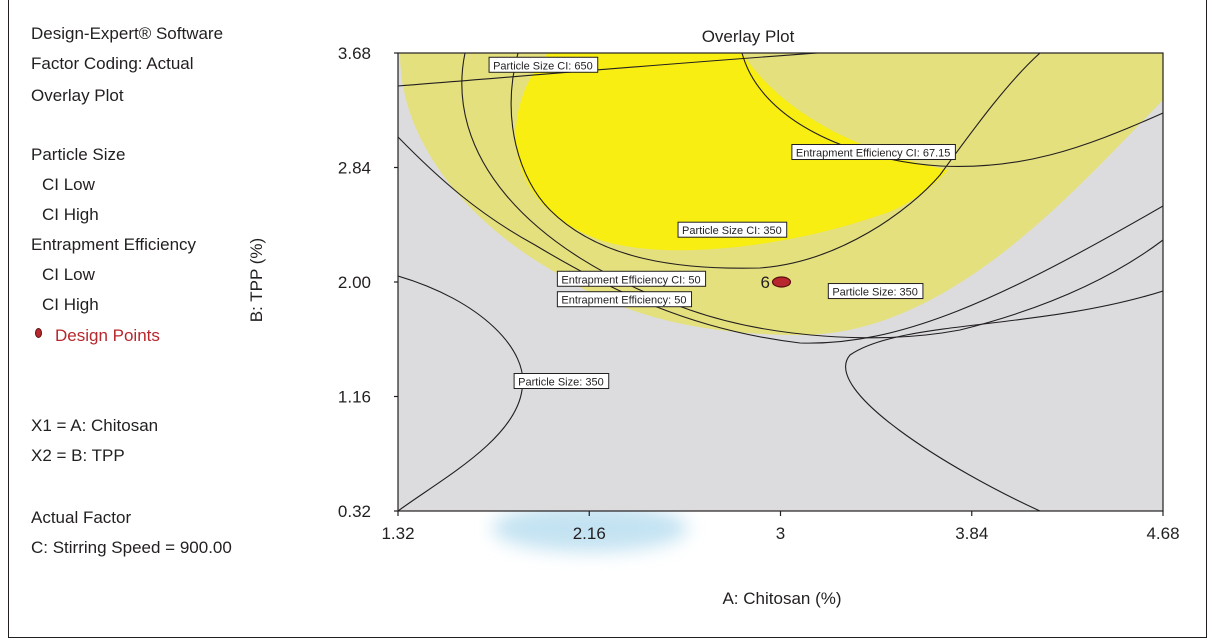  I want to click on x-axis: 1.32 2.16 3 3.84 4.68, so click(780, 527).